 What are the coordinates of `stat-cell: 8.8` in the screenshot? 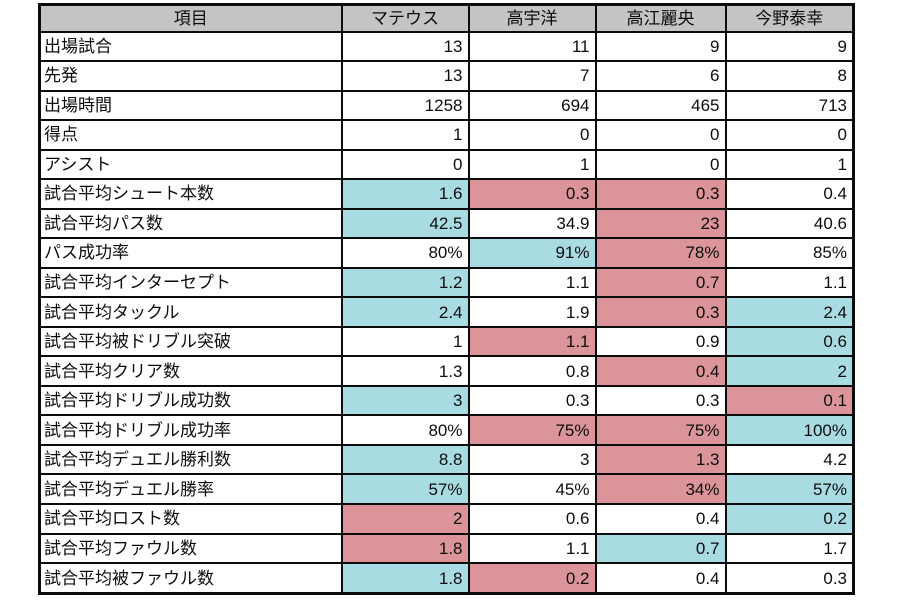 It's located at (405, 459).